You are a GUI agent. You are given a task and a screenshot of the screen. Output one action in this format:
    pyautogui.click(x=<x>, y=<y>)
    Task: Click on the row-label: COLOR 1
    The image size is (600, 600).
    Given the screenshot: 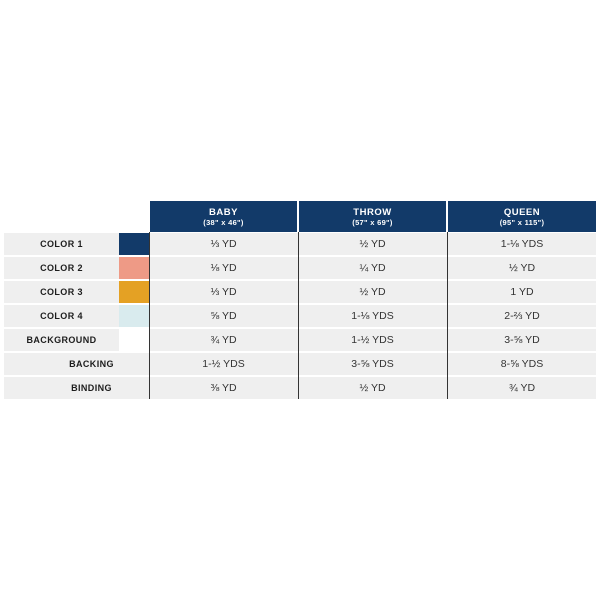 What is the action you would take?
    pyautogui.click(x=61, y=244)
    